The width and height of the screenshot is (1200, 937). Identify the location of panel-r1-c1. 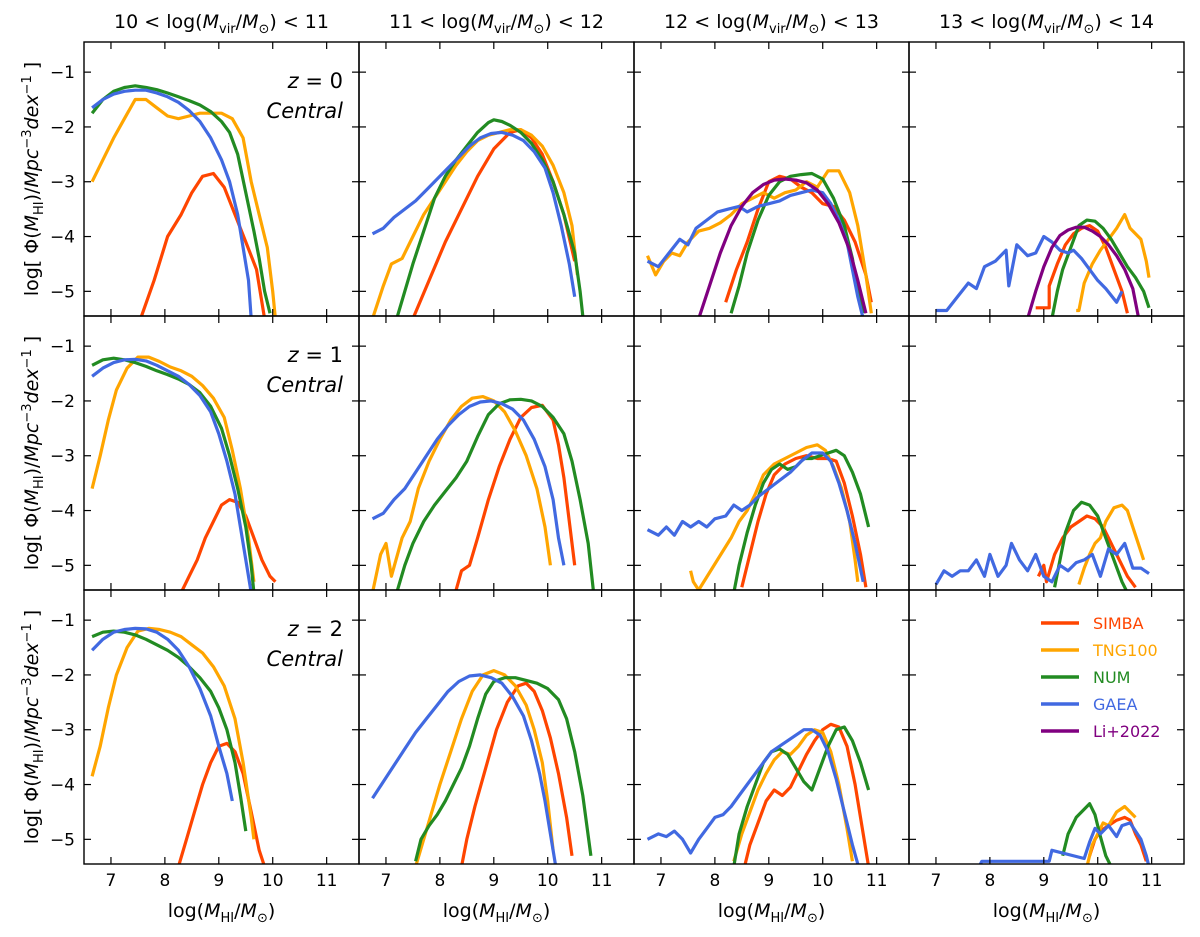
(496, 453).